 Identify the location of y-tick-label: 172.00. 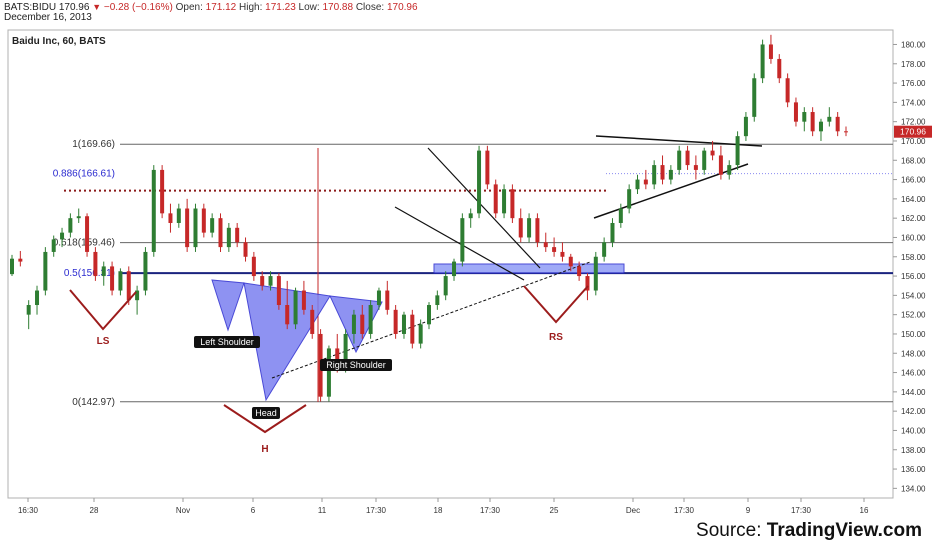
(913, 122).